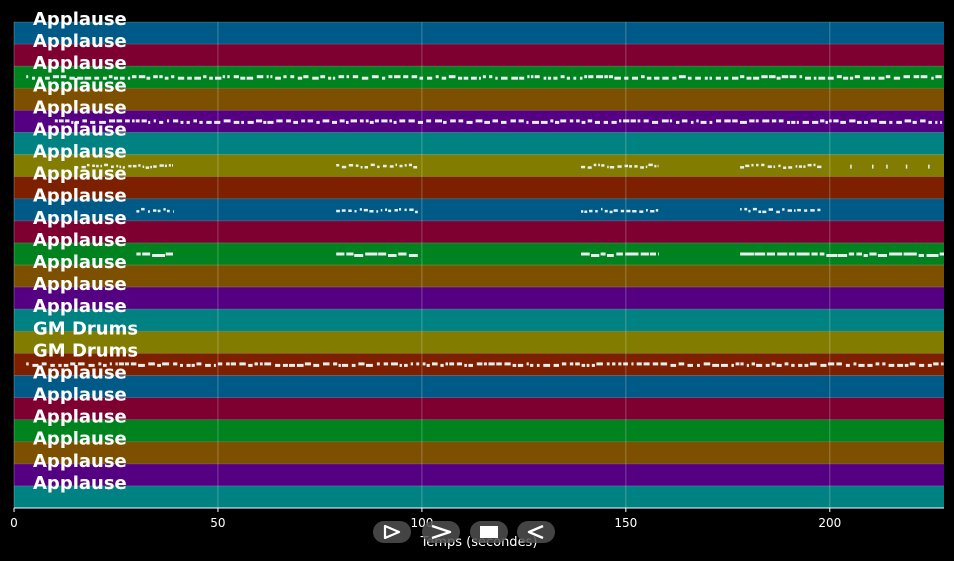 Image resolution: width=954 pixels, height=561 pixels. I want to click on x-tick-label: 150, so click(626, 523).